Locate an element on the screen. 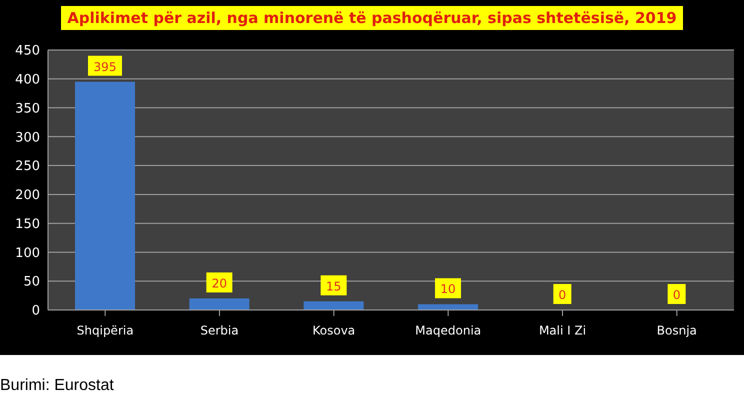 The height and width of the screenshot is (401, 744). y-tick-label: 400 is located at coordinates (27, 80).